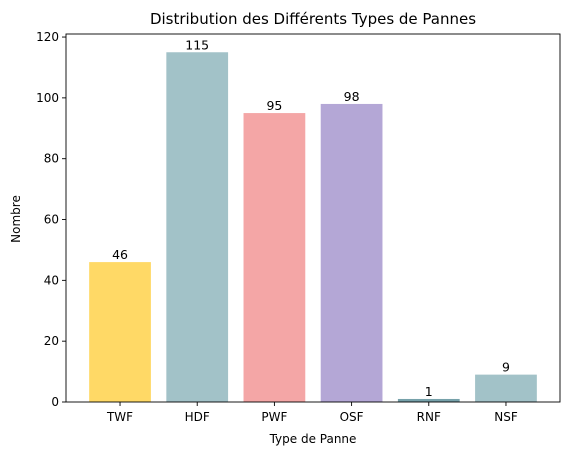  I want to click on x-tick-label-rnf: RNF, so click(429, 417).